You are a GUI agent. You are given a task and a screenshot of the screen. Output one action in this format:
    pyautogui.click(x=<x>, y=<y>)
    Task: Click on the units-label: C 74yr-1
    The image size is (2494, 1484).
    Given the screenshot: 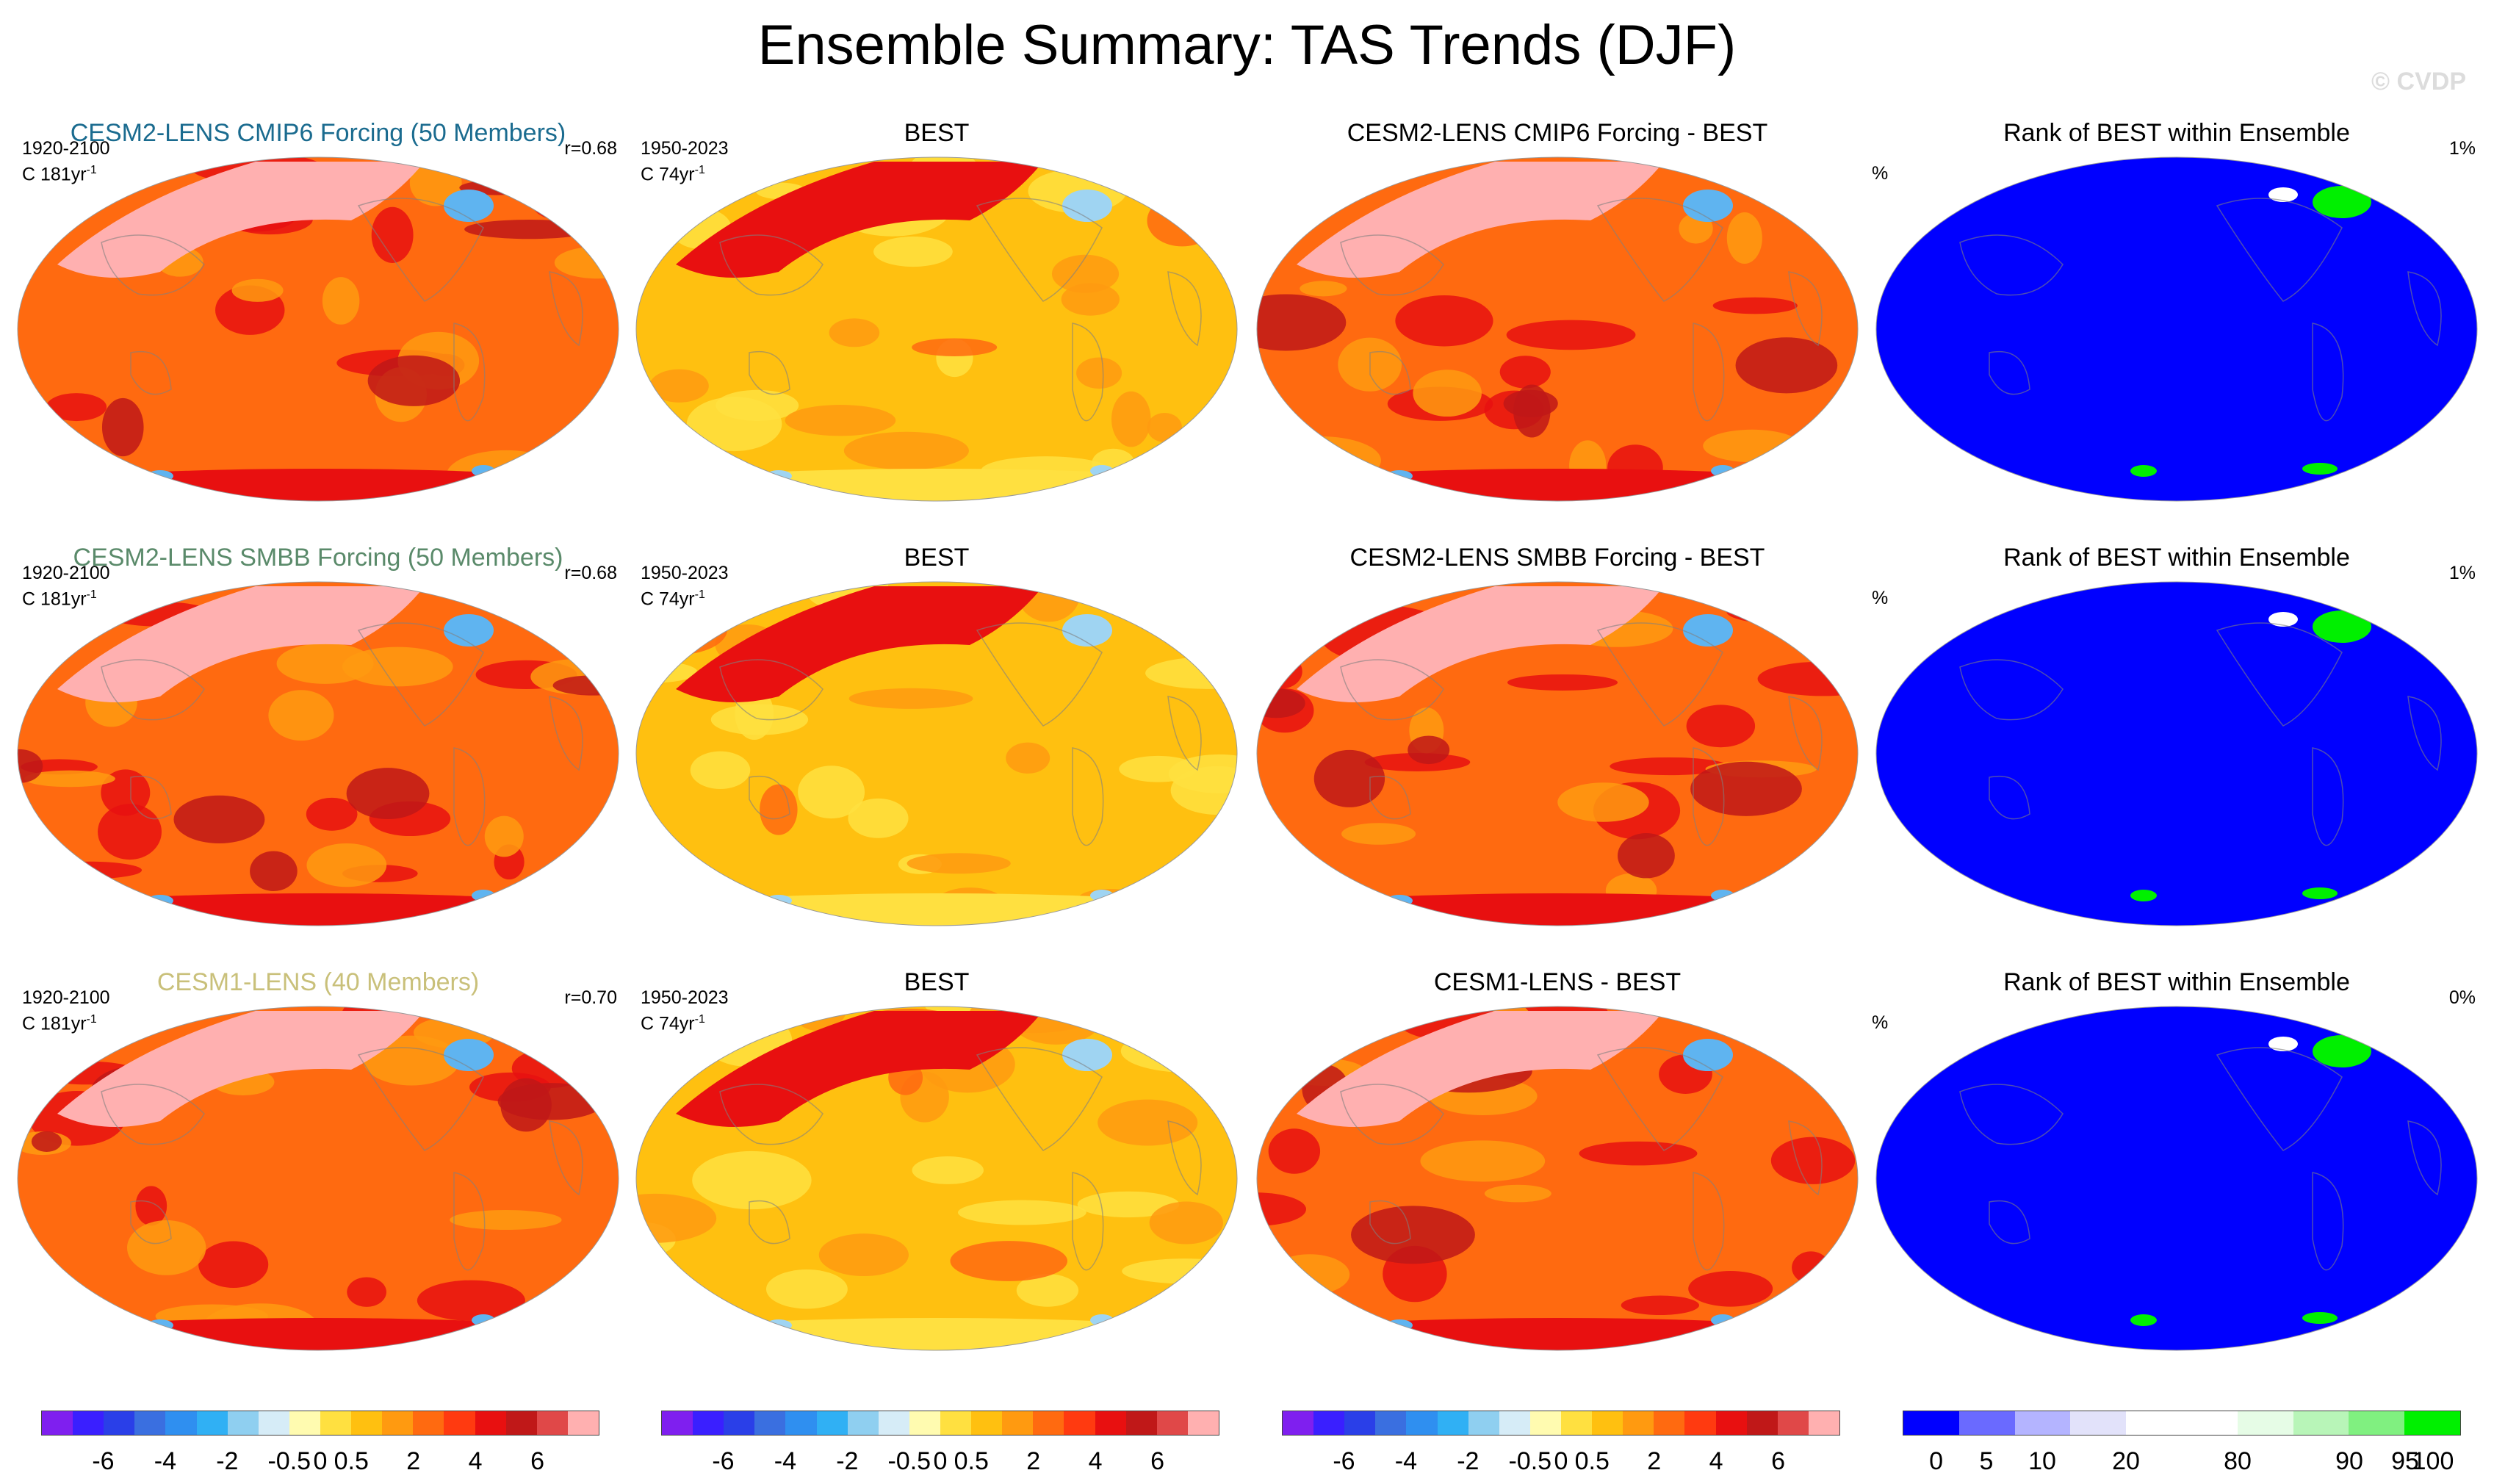 What is the action you would take?
    pyautogui.click(x=685, y=597)
    